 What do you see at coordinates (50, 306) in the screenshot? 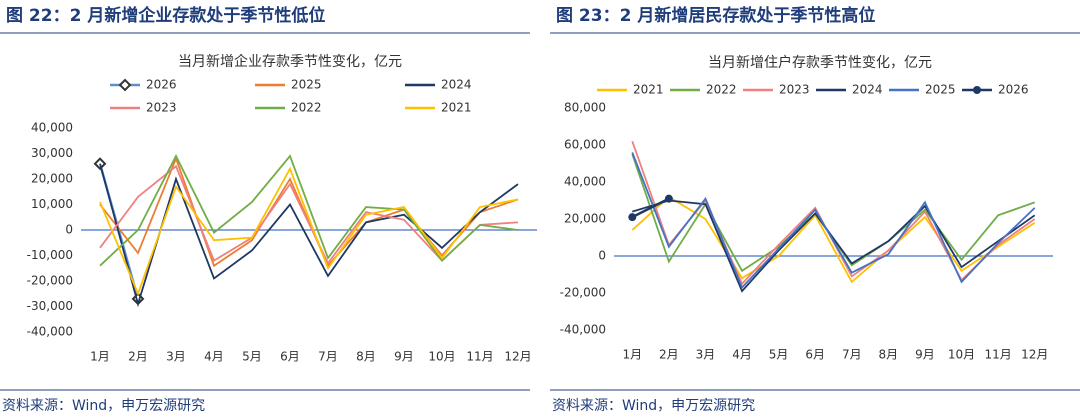
I see `y-tick-label: -30,000` at bounding box center [50, 306].